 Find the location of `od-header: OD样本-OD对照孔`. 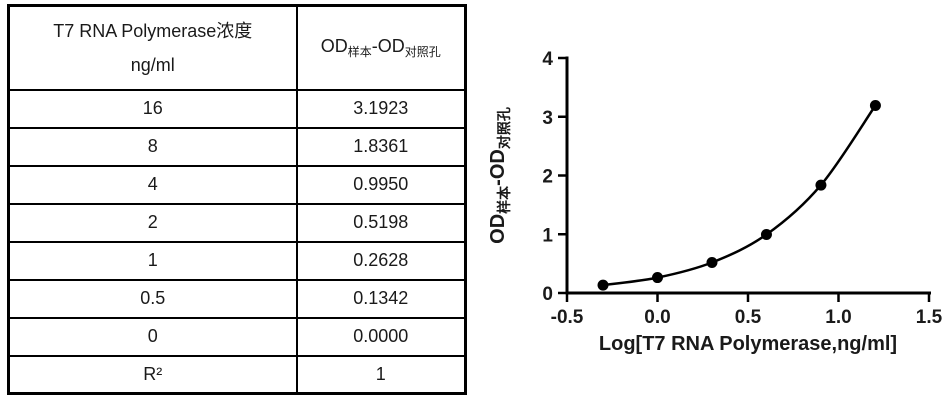

od-header: OD样本-OD对照孔 is located at coordinates (381, 47).